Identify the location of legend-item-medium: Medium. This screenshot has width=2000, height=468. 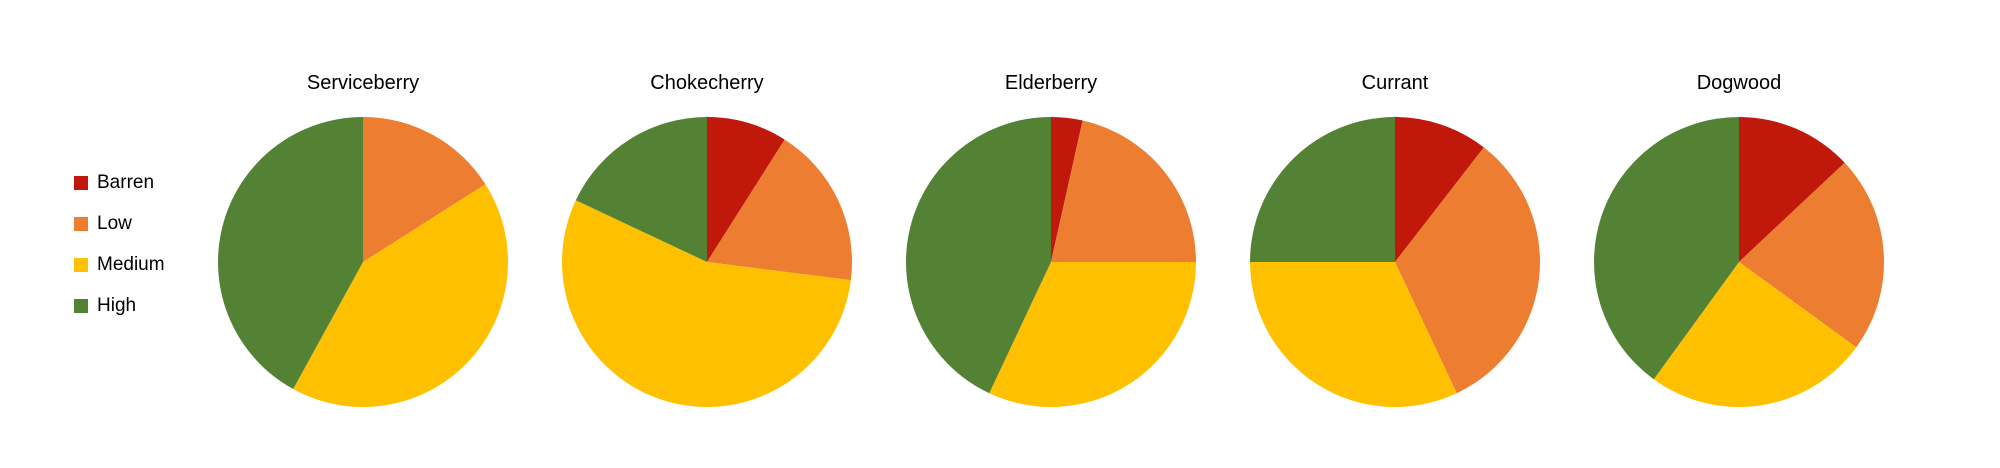
(139, 264).